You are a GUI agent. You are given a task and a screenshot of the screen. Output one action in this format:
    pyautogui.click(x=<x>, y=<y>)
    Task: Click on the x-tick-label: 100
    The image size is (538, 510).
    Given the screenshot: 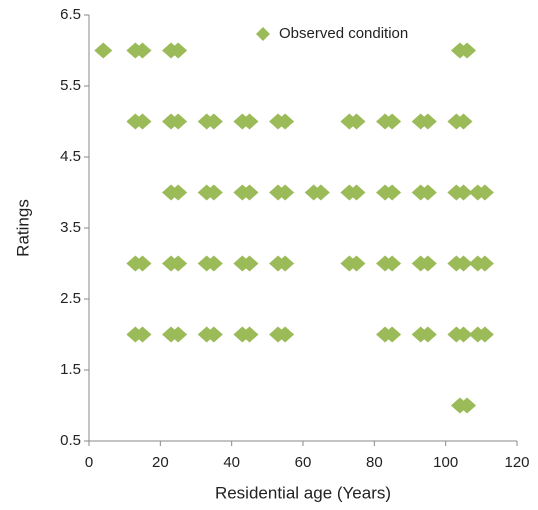 What is the action you would take?
    pyautogui.click(x=445, y=462)
    